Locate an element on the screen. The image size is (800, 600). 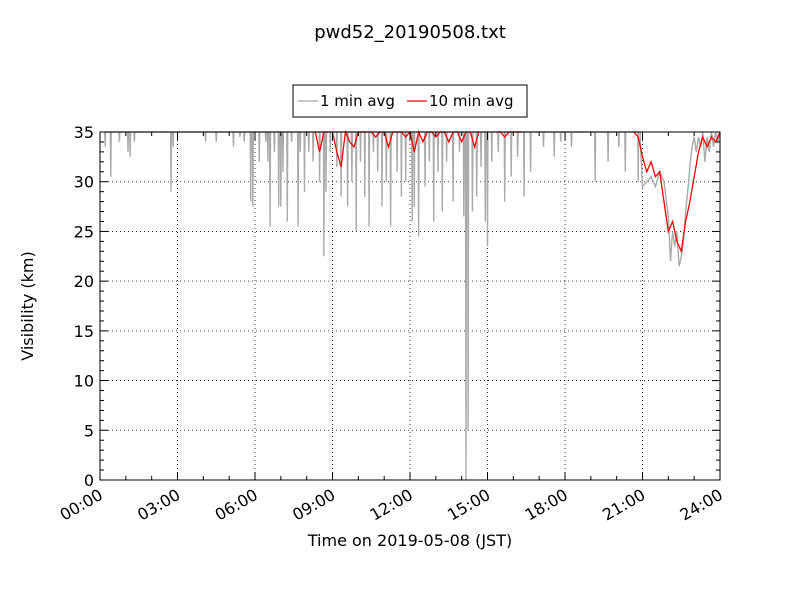
x-tick-label: 00:00 is located at coordinates (81, 505).